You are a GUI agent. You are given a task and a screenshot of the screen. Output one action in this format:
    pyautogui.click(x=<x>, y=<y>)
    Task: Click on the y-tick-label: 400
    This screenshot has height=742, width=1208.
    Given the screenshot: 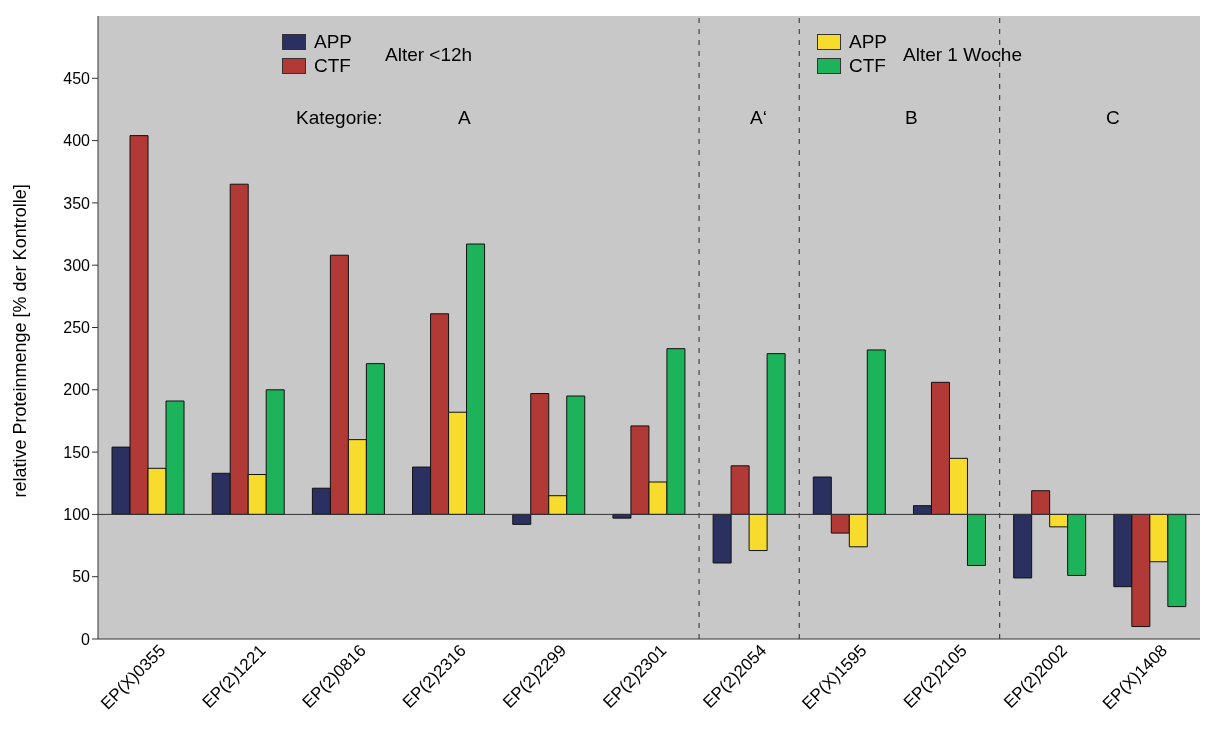 What is the action you would take?
    pyautogui.click(x=77, y=141)
    